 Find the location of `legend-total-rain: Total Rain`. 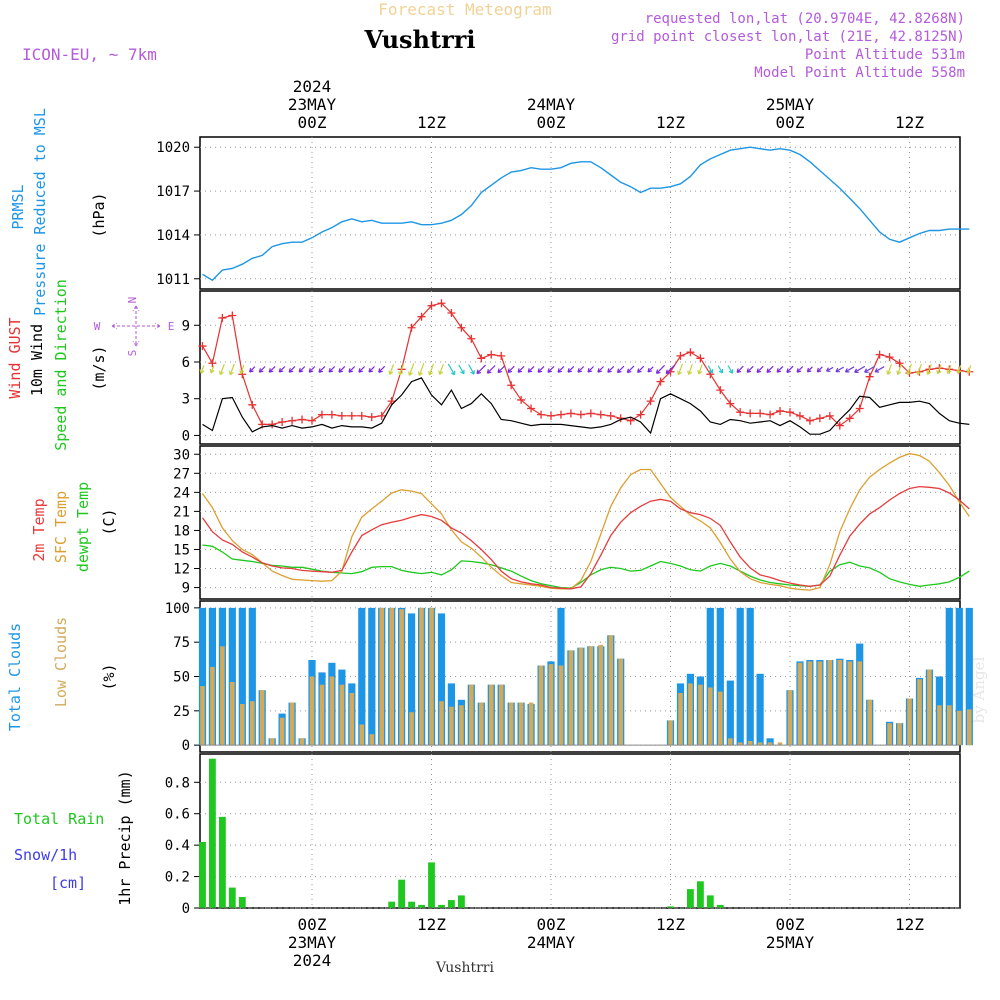

legend-total-rain: Total Rain is located at coordinates (59, 819).